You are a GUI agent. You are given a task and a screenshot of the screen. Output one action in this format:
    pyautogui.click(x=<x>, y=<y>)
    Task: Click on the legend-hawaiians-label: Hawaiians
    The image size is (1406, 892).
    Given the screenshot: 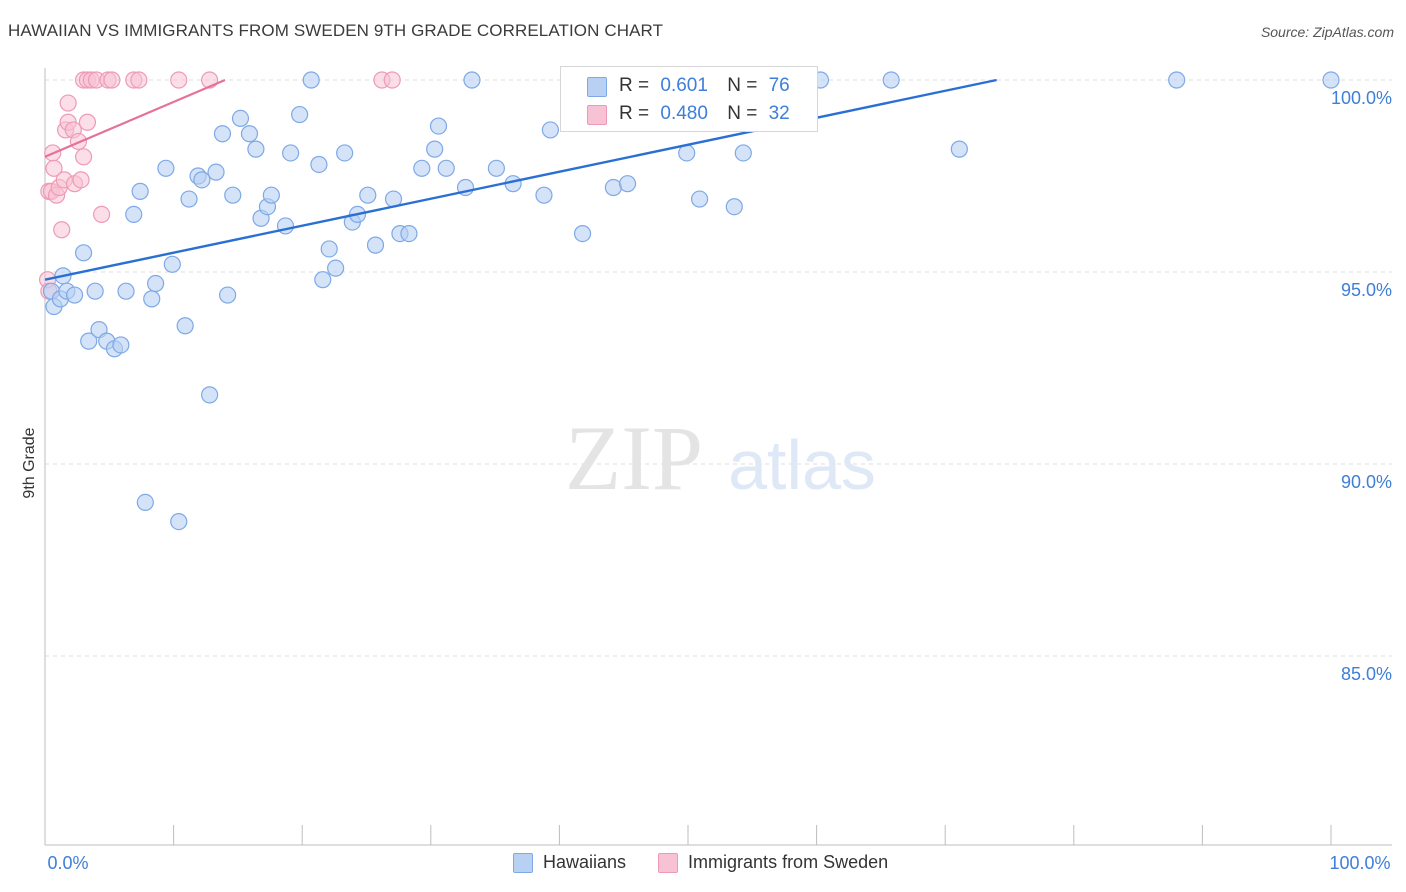 What is the action you would take?
    pyautogui.click(x=585, y=862)
    